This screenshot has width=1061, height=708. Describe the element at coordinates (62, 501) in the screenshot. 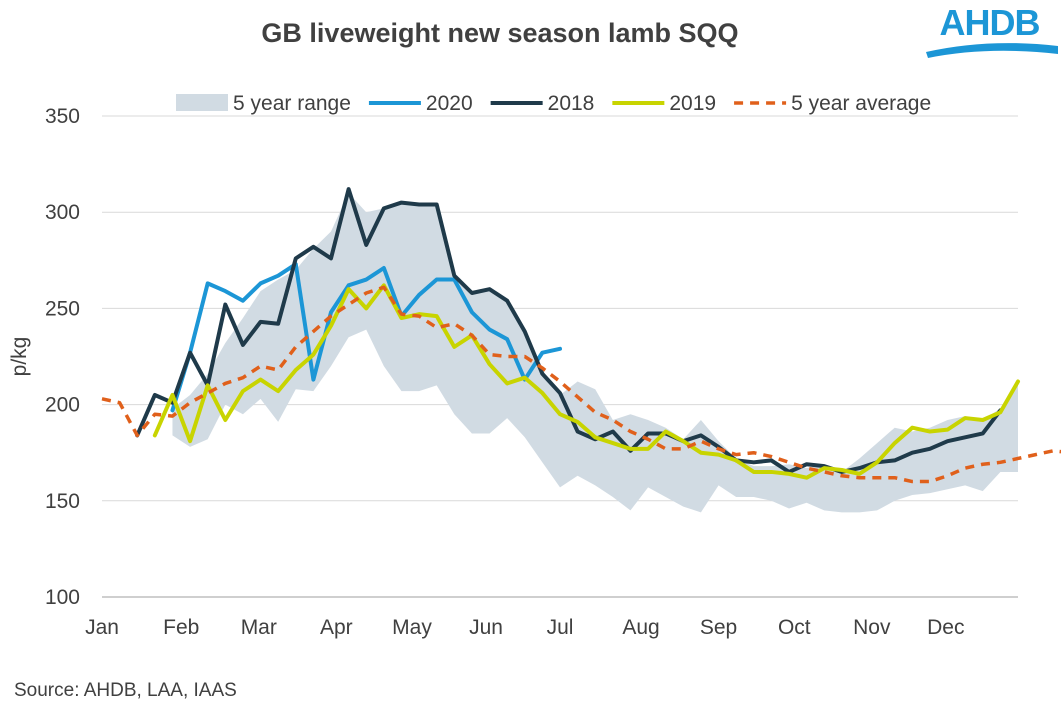

I see `y-tick-label: 150` at that location.